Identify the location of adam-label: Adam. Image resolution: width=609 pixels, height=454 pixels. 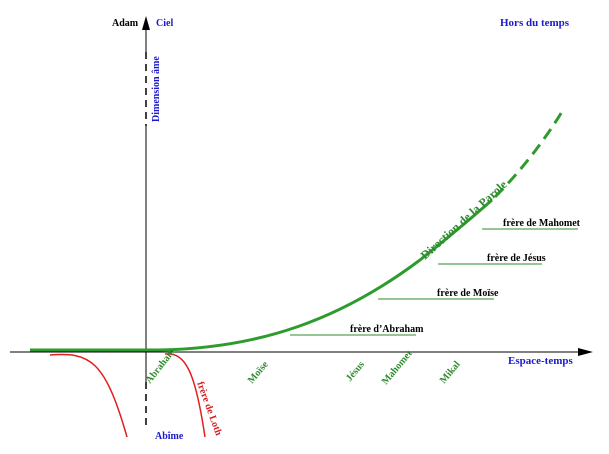
(125, 23).